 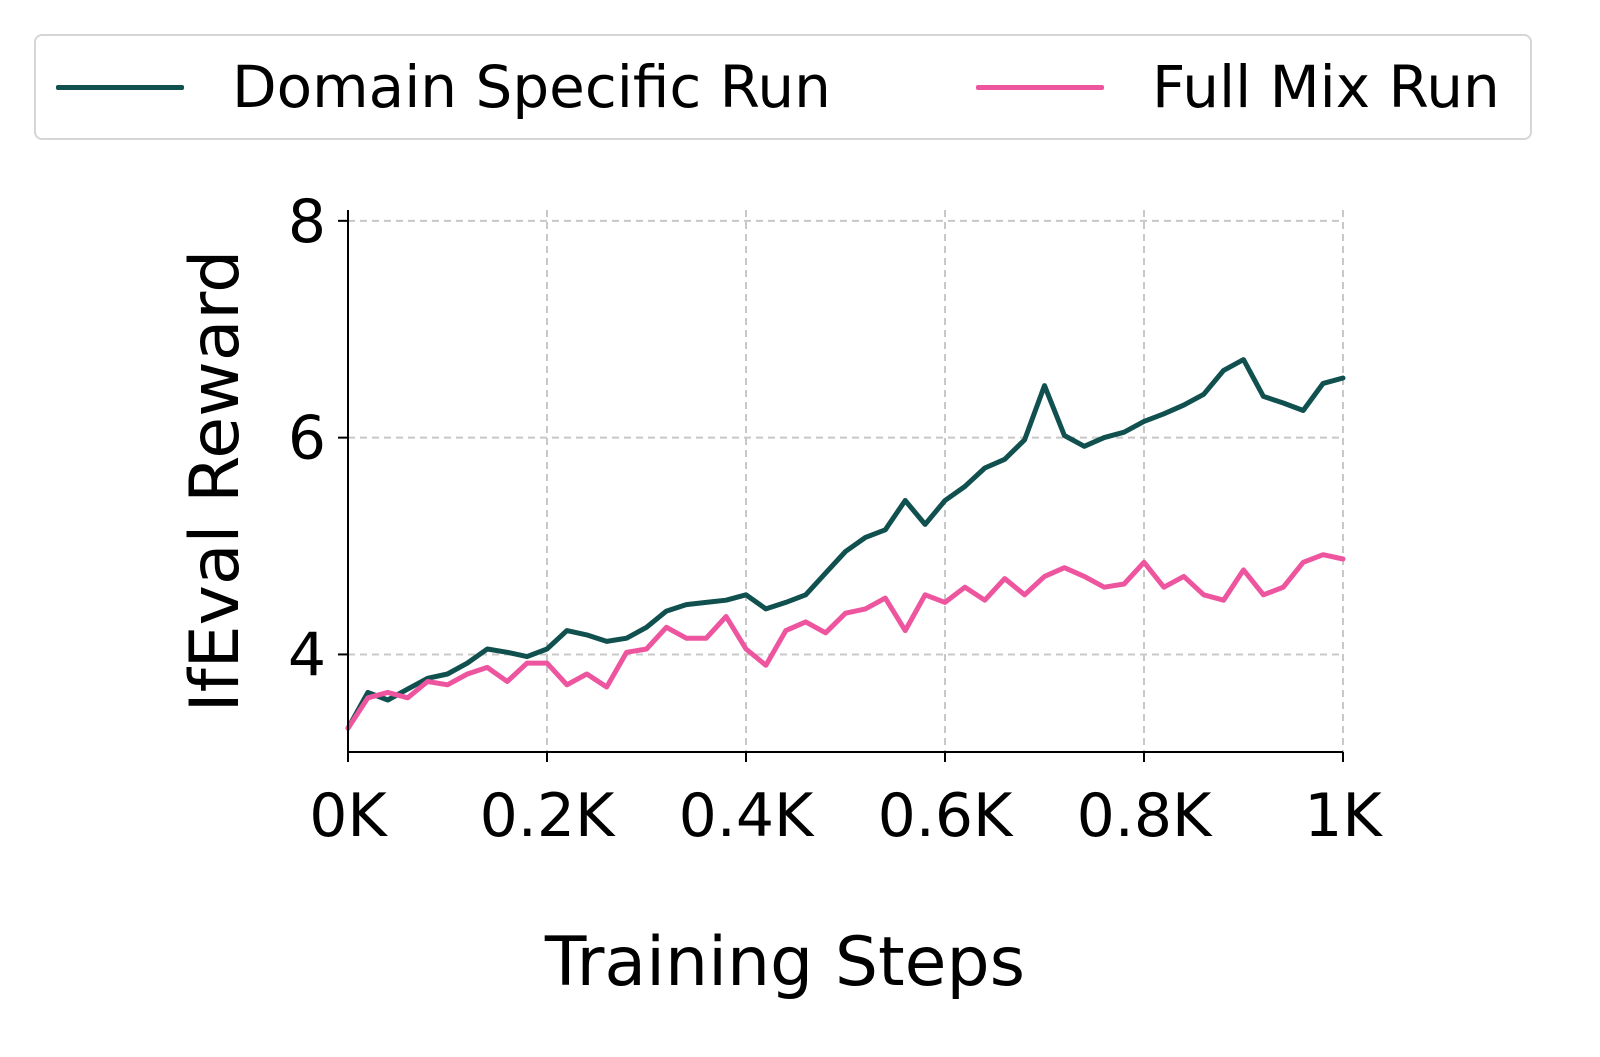 What do you see at coordinates (1326, 87) in the screenshot?
I see `legend-label-full-mix: Full Mix Run` at bounding box center [1326, 87].